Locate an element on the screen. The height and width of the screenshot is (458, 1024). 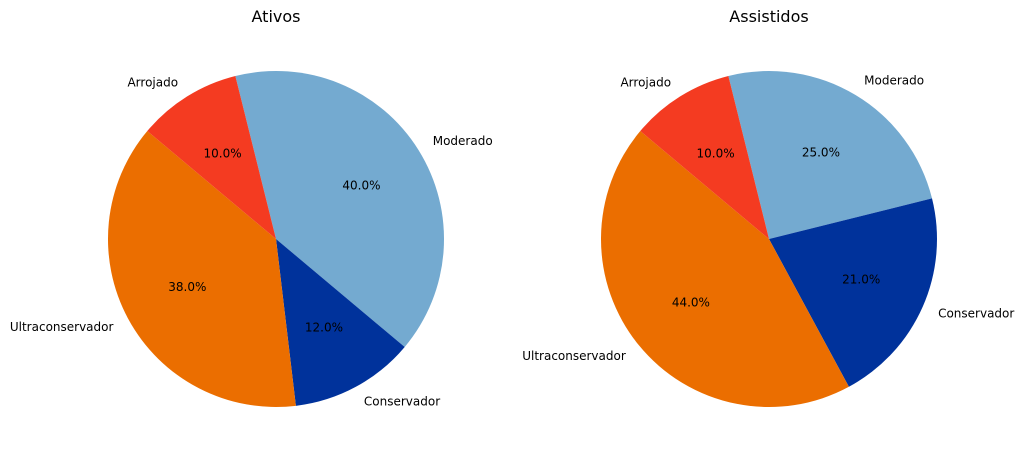
pie-percent-label-ativos-moderado: 40.0% is located at coordinates (361, 186).